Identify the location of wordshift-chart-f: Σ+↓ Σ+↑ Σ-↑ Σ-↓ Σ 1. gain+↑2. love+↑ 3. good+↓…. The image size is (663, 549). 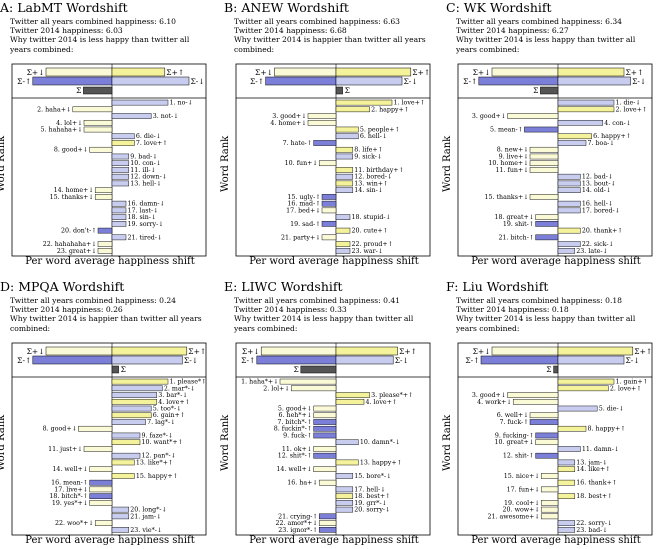
(555, 439).